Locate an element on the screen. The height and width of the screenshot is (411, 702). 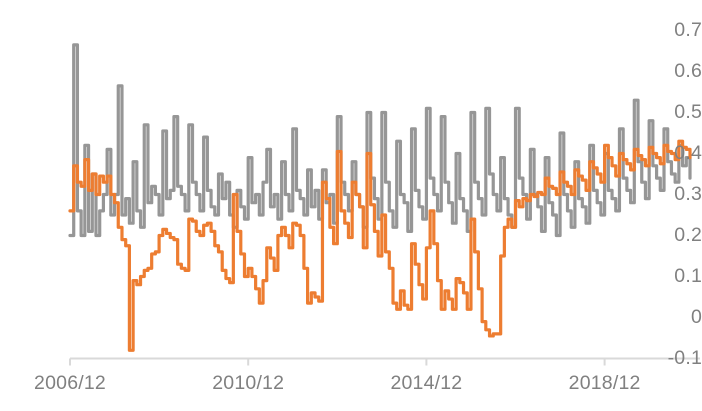
x-axis-ticks is located at coordinates (337, 362).